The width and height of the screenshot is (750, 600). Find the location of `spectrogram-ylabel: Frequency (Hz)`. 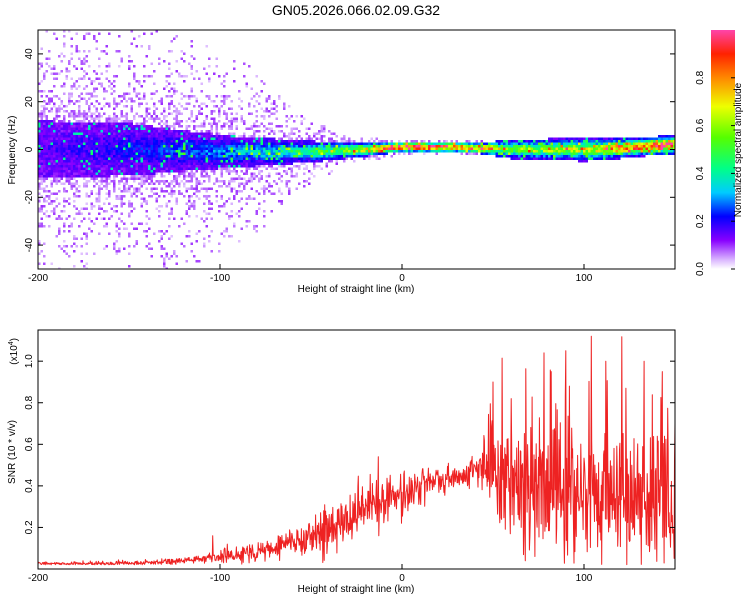

spectrogram-ylabel: Frequency (Hz) is located at coordinates (12, 150).